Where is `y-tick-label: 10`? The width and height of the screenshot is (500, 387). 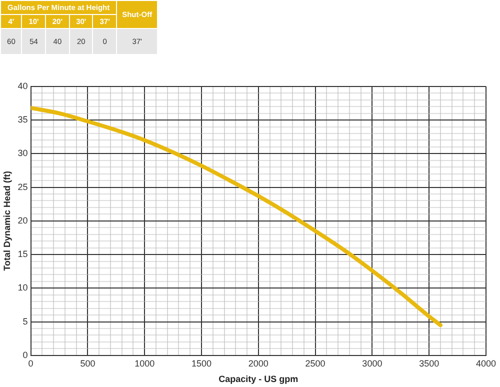
y-tick-label: 10 is located at coordinates (23, 287).